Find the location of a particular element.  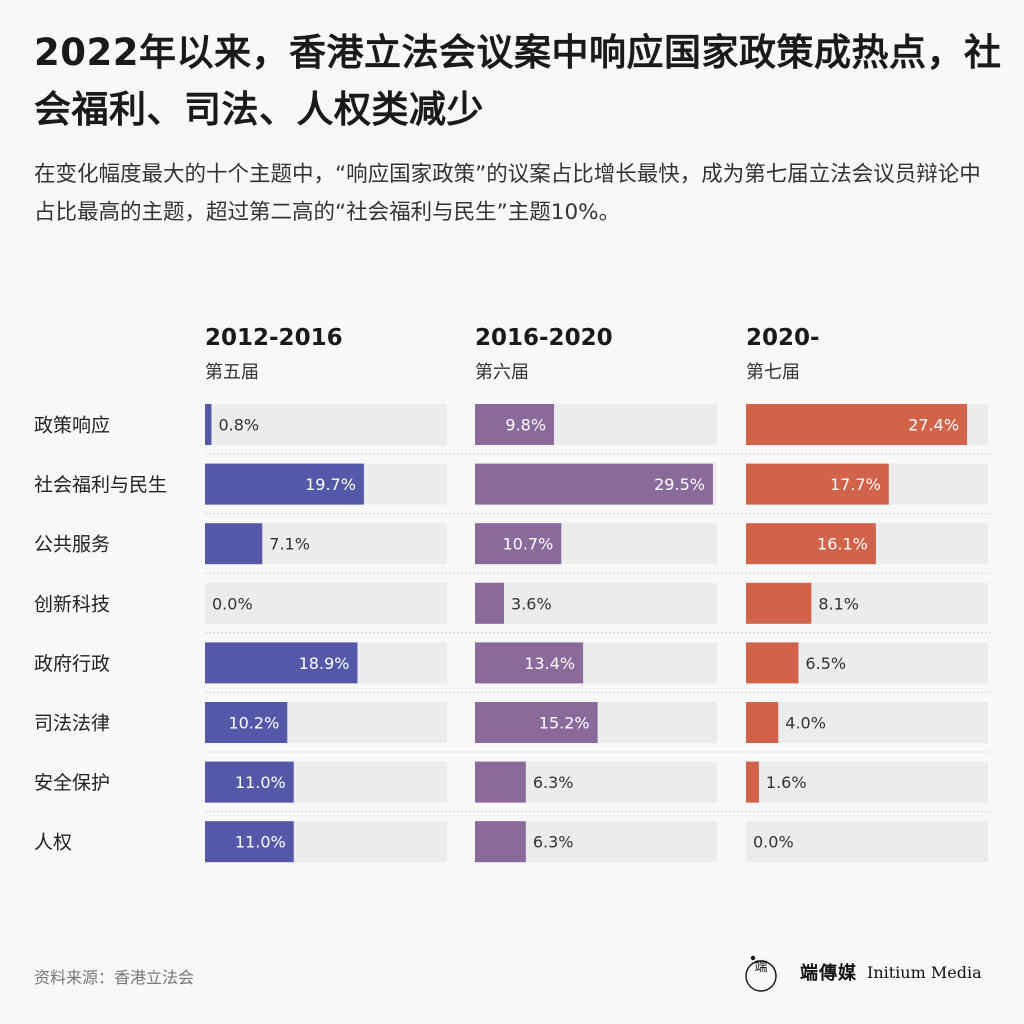

data-label: 6.5% is located at coordinates (825, 663).